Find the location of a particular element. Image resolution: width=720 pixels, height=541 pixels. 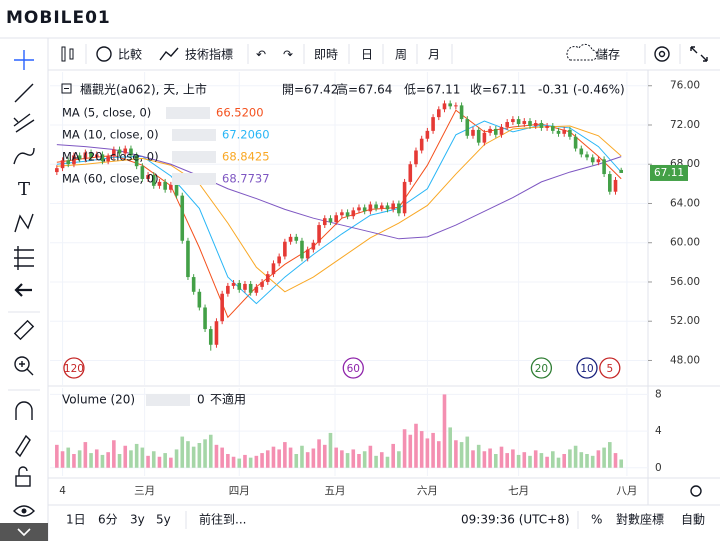

brush-tool is located at coordinates (24, 156).